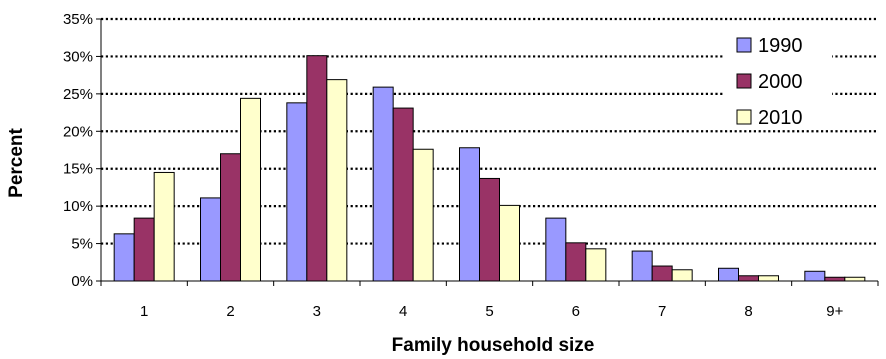  What do you see at coordinates (489, 311) in the screenshot?
I see `x-tick-label: 5` at bounding box center [489, 311].